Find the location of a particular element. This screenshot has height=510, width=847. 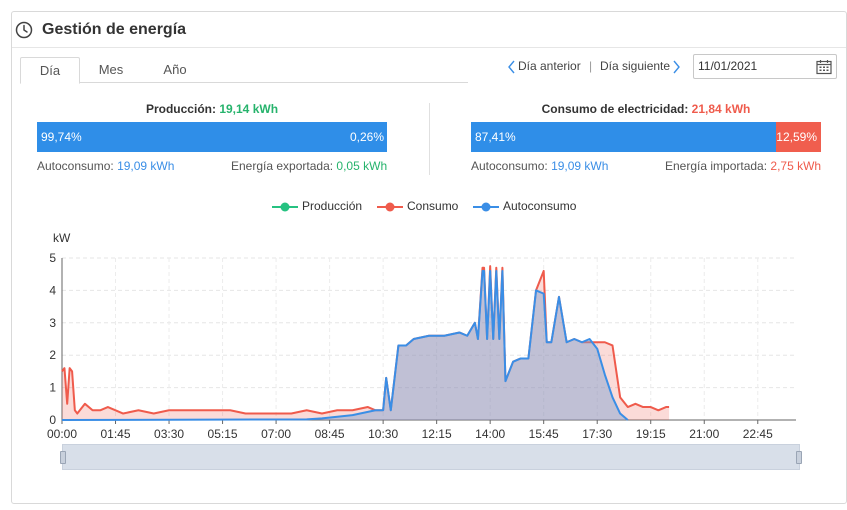

production-value: 19,14 kWh is located at coordinates (249, 109).